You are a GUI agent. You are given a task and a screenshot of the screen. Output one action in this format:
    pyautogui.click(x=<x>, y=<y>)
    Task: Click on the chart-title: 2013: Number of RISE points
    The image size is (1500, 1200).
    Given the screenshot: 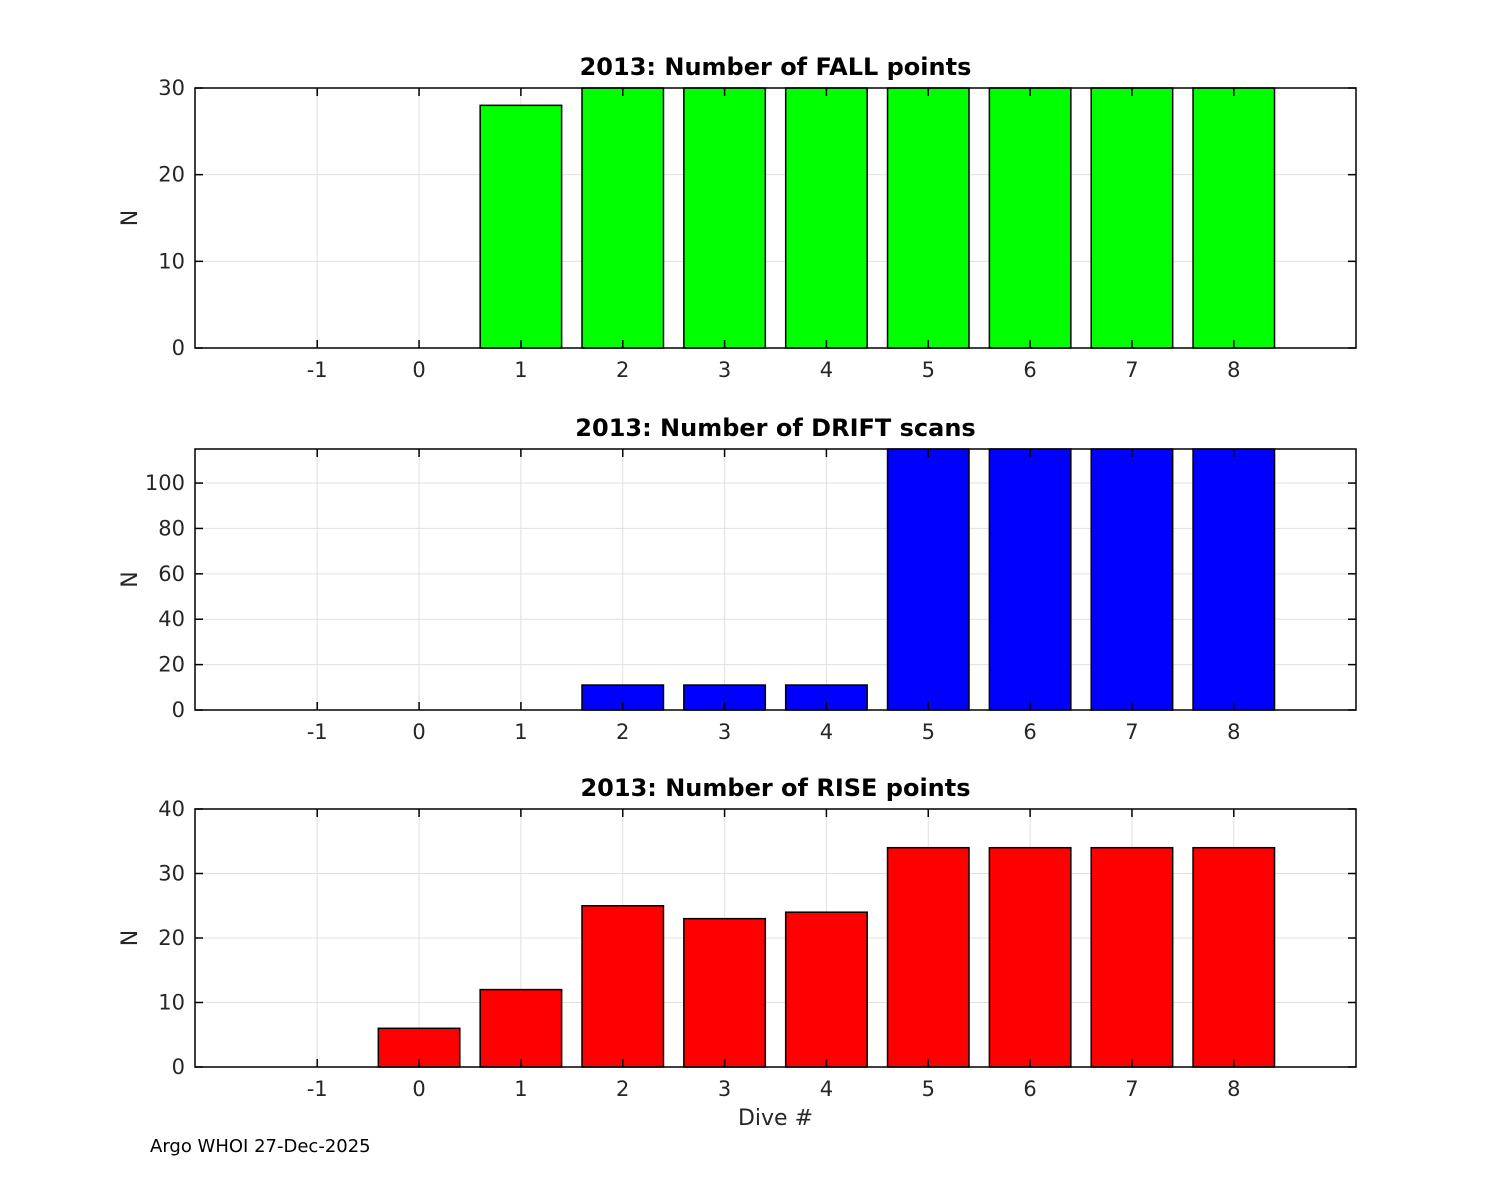 What is the action you would take?
    pyautogui.click(x=775, y=788)
    